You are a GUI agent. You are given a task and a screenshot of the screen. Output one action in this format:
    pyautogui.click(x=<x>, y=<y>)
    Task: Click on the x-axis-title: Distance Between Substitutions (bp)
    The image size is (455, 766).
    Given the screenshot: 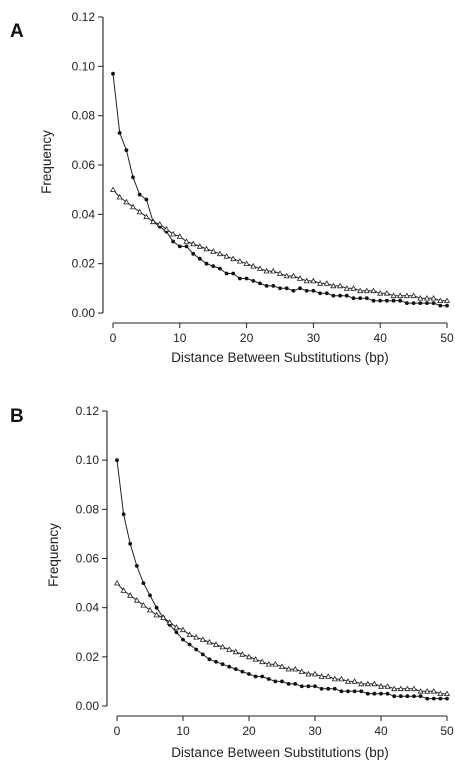 What is the action you would take?
    pyautogui.click(x=280, y=357)
    